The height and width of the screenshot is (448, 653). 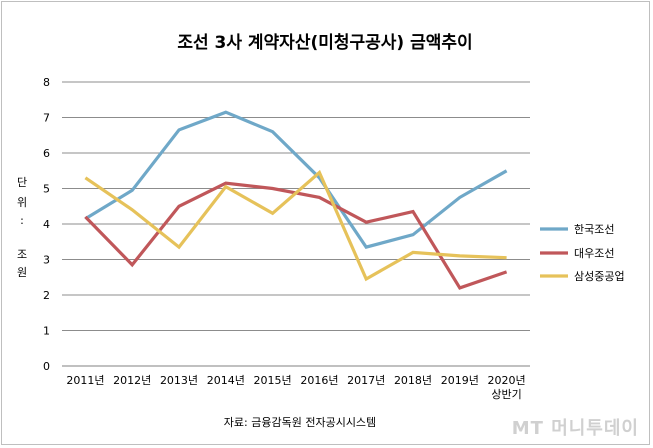 What do you see at coordinates (46, 82) in the screenshot?
I see `y-tick-label: 8` at bounding box center [46, 82].